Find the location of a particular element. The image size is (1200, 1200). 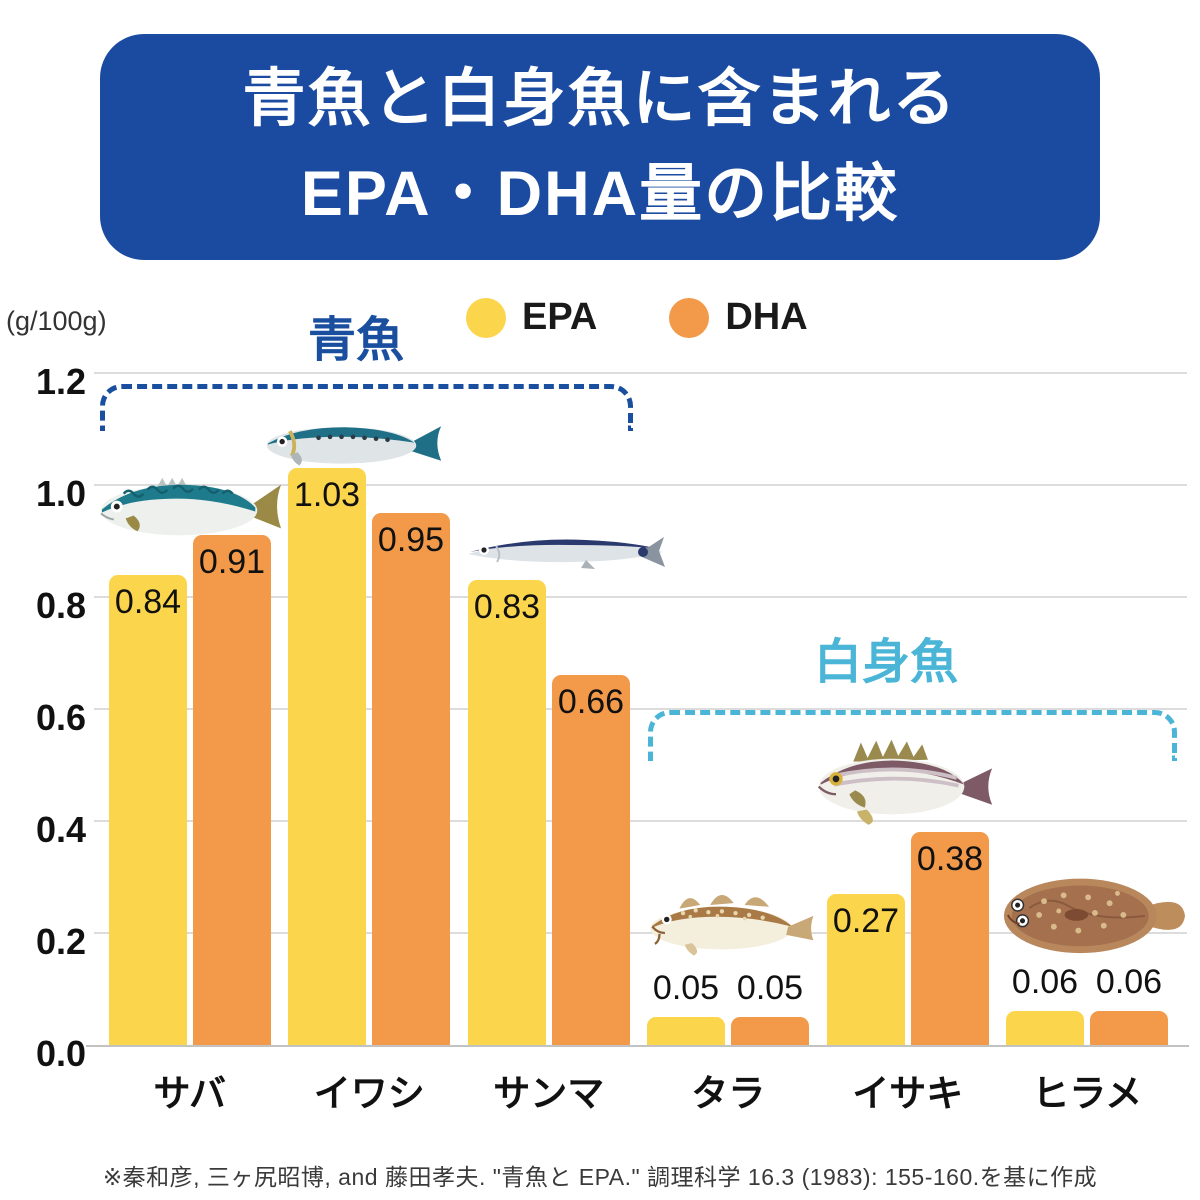

bar-value-label: 0.27 is located at coordinates (866, 921).